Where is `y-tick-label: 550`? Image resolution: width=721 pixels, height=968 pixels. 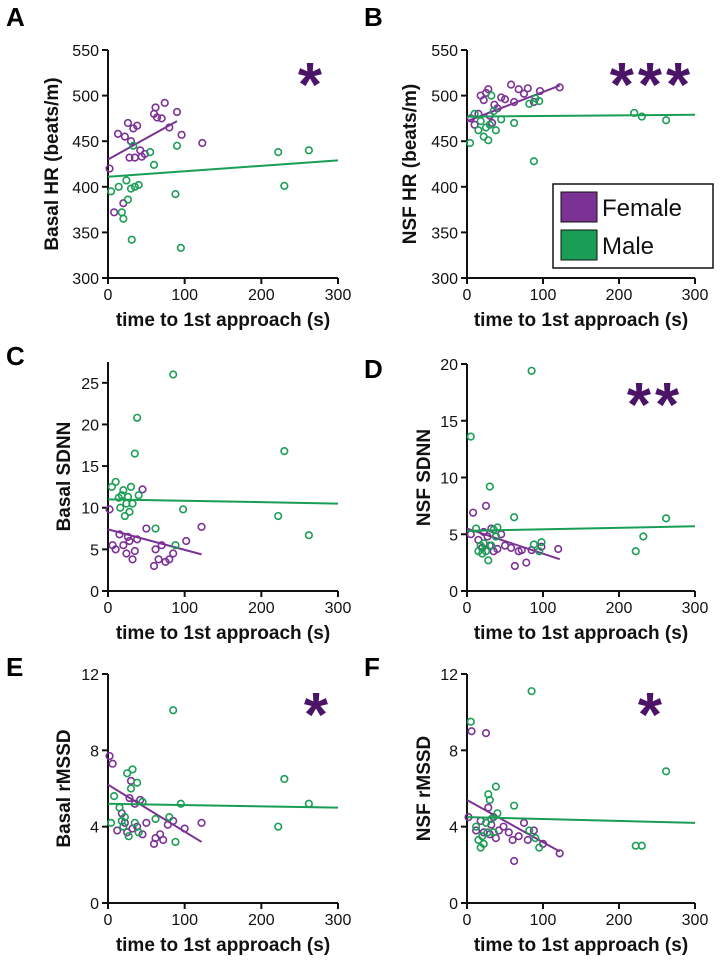 y-tick-label: 550 is located at coordinates (85, 51).